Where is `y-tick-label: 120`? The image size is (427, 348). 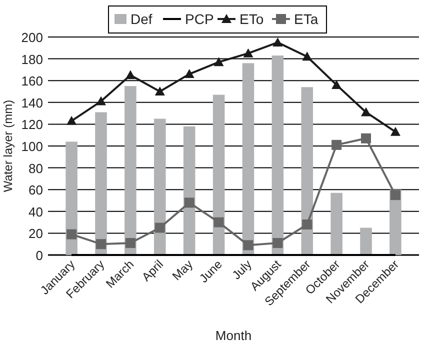
y-tick-label: 120 is located at coordinates (32, 124).